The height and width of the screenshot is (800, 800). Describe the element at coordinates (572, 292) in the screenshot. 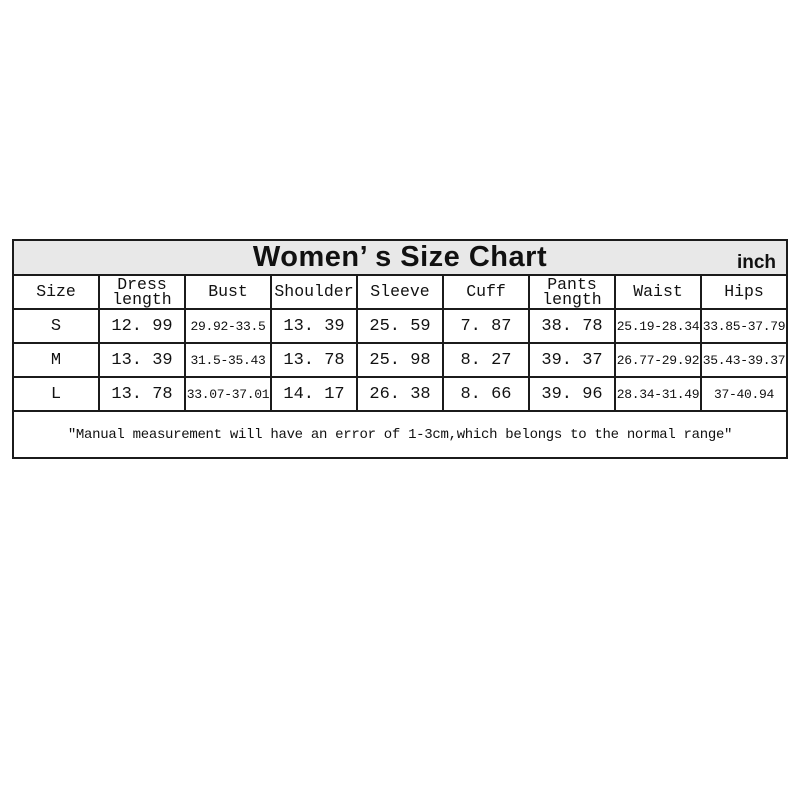

I see `header-cell-pants-length: Pants length` at that location.